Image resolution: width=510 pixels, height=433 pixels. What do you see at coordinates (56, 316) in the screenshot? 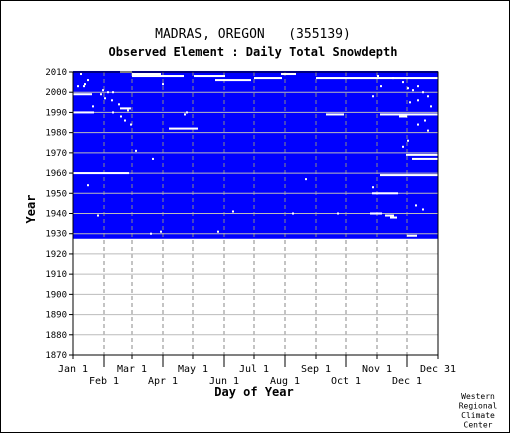
I see `y-tick-label: 1890` at bounding box center [56, 316].